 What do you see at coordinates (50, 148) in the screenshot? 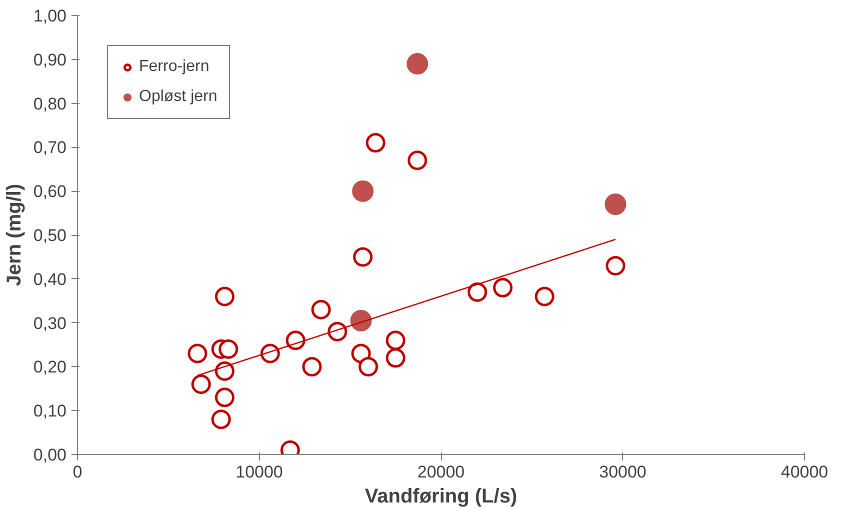
I see `y-tick-label: 0,70` at bounding box center [50, 148].